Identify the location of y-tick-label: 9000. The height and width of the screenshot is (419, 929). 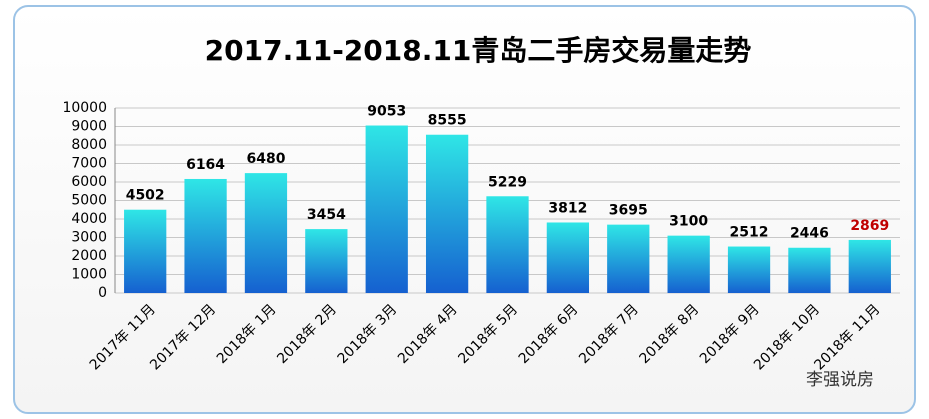
(89, 127).